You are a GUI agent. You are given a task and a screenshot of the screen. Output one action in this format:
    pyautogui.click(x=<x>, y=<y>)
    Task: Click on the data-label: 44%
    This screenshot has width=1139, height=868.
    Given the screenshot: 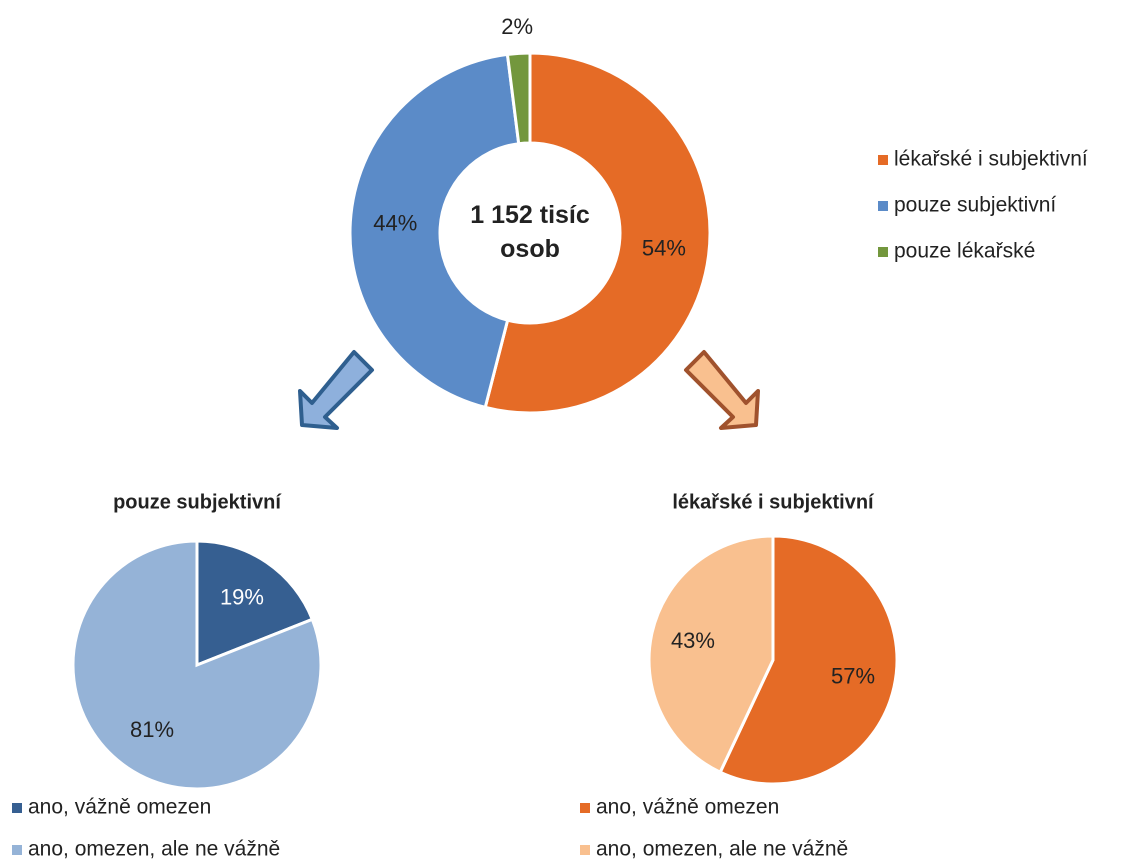 What is the action you would take?
    pyautogui.click(x=395, y=222)
    